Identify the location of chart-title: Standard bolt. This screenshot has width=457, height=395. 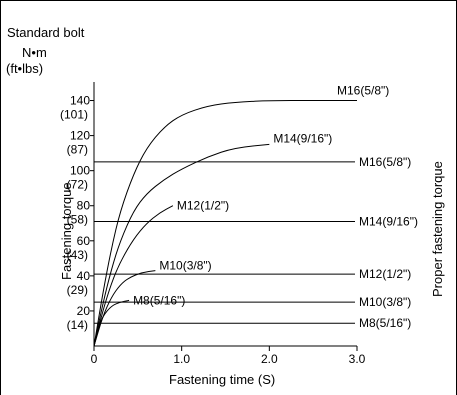
(46, 32).